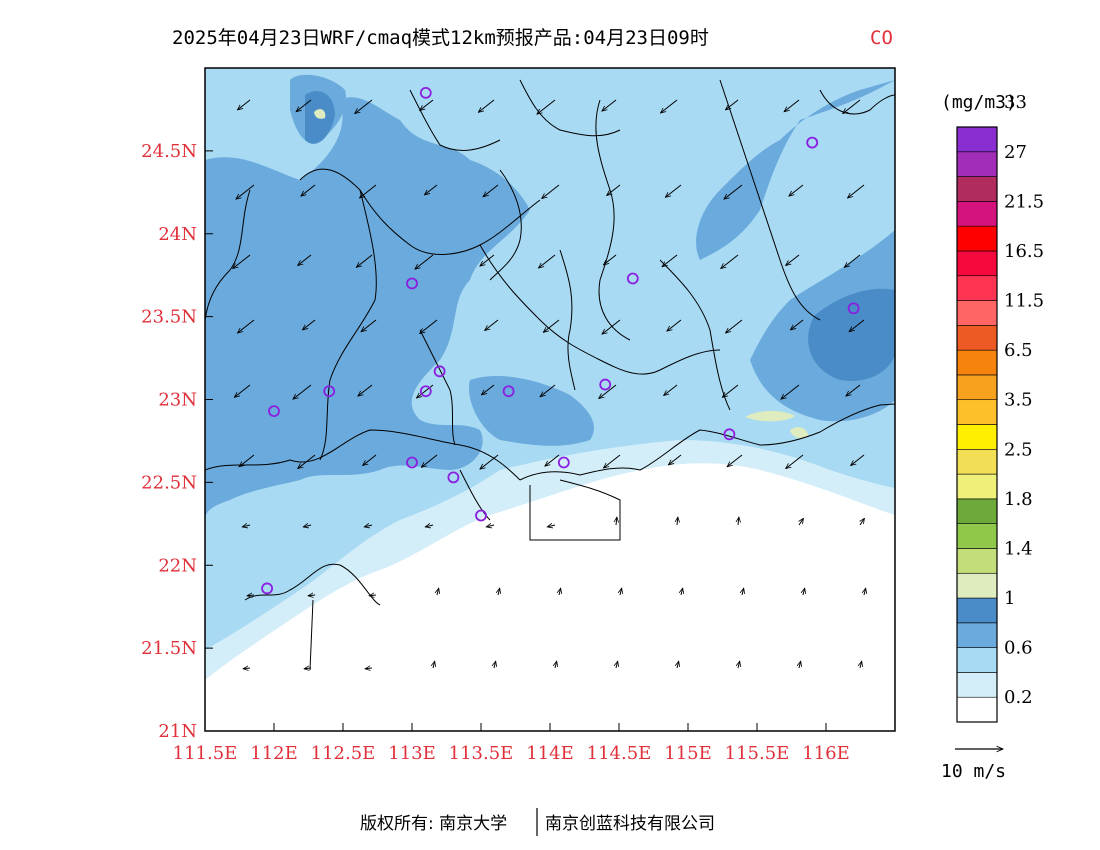 The width and height of the screenshot is (1100, 850). What do you see at coordinates (177, 234) in the screenshot?
I see `y-tick-label: 24N` at bounding box center [177, 234].